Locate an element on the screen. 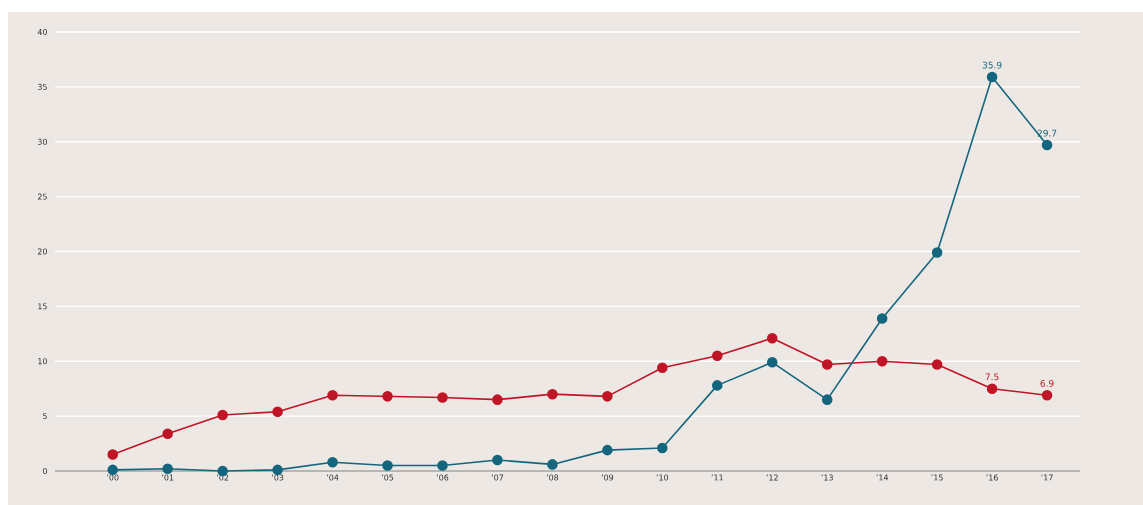  data-label: 29.7 is located at coordinates (1047, 133).